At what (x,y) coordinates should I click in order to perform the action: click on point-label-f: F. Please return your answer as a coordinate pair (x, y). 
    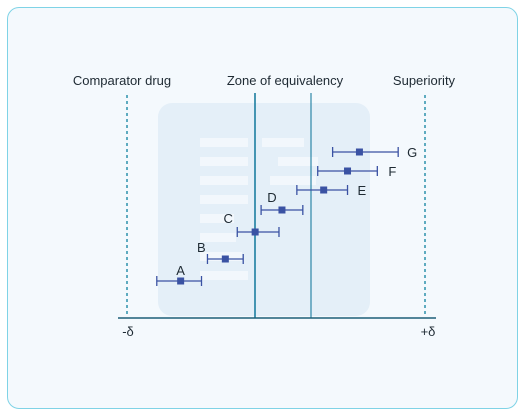
    Looking at the image, I should click on (392, 171).